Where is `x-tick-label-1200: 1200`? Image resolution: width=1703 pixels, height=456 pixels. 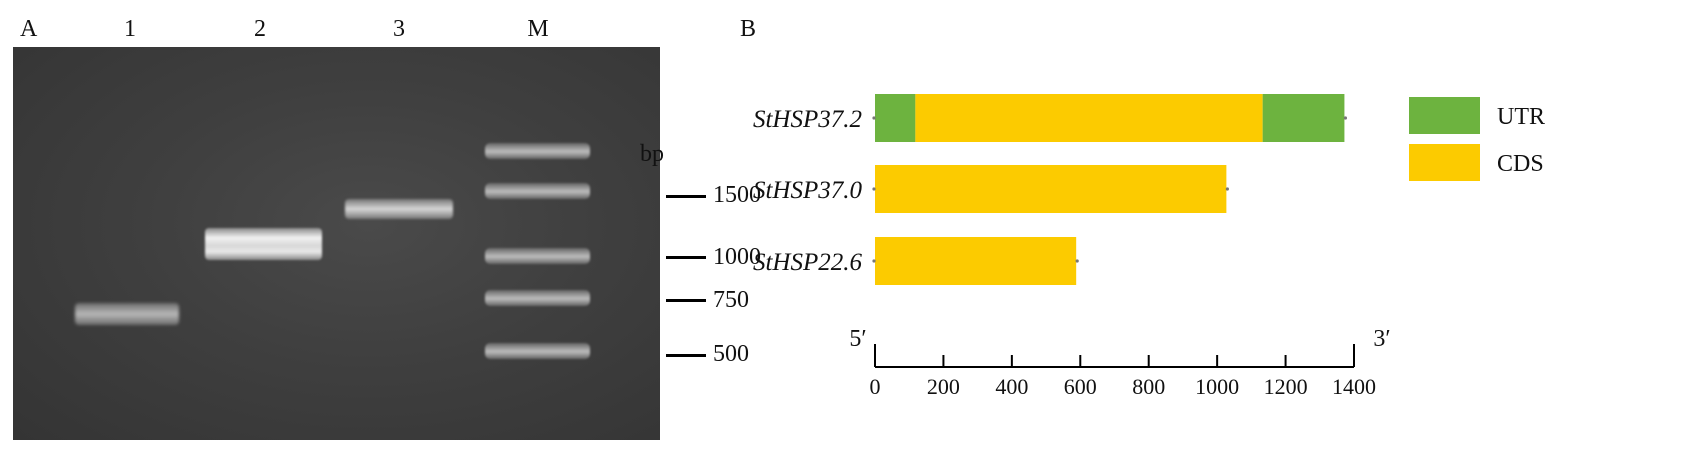 x-tick-label-1200: 1200 is located at coordinates (1286, 386).